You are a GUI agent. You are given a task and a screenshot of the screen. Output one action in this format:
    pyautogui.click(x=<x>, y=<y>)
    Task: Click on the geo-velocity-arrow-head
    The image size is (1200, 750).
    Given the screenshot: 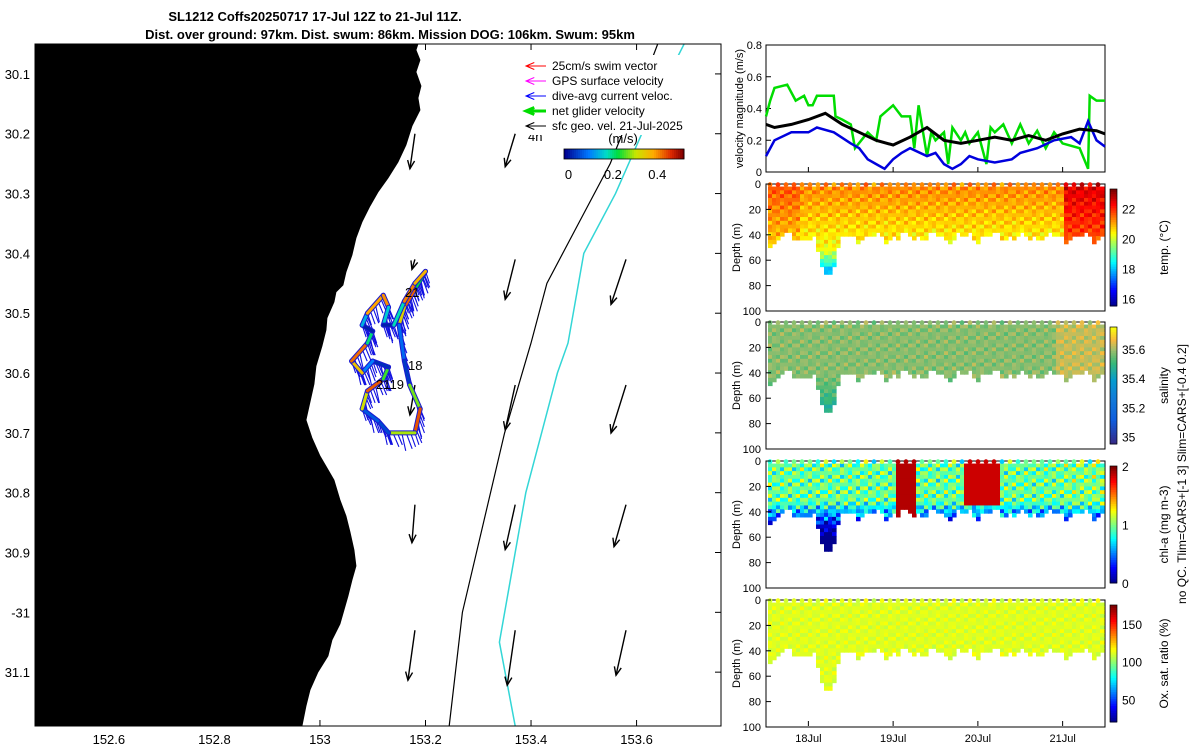 What is the action you would take?
    pyautogui.click(x=507, y=163)
    